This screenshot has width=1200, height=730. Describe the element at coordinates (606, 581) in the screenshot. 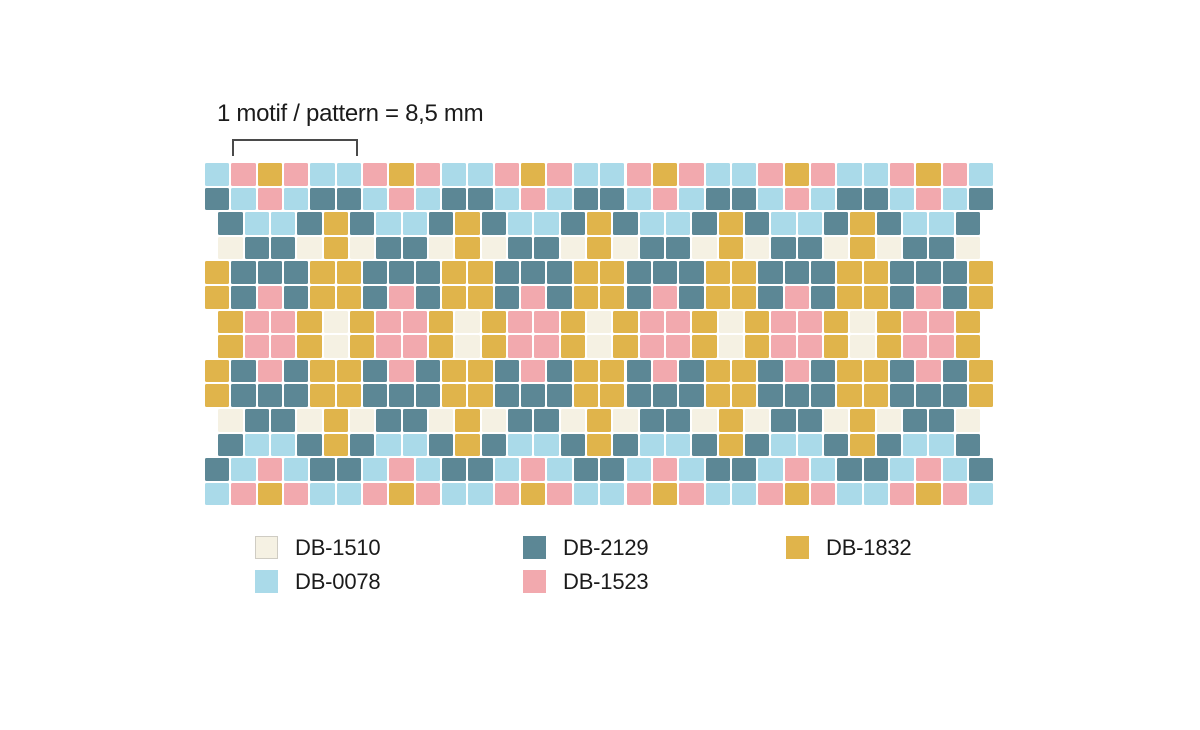

I see `legend-label: DB-1523` at that location.